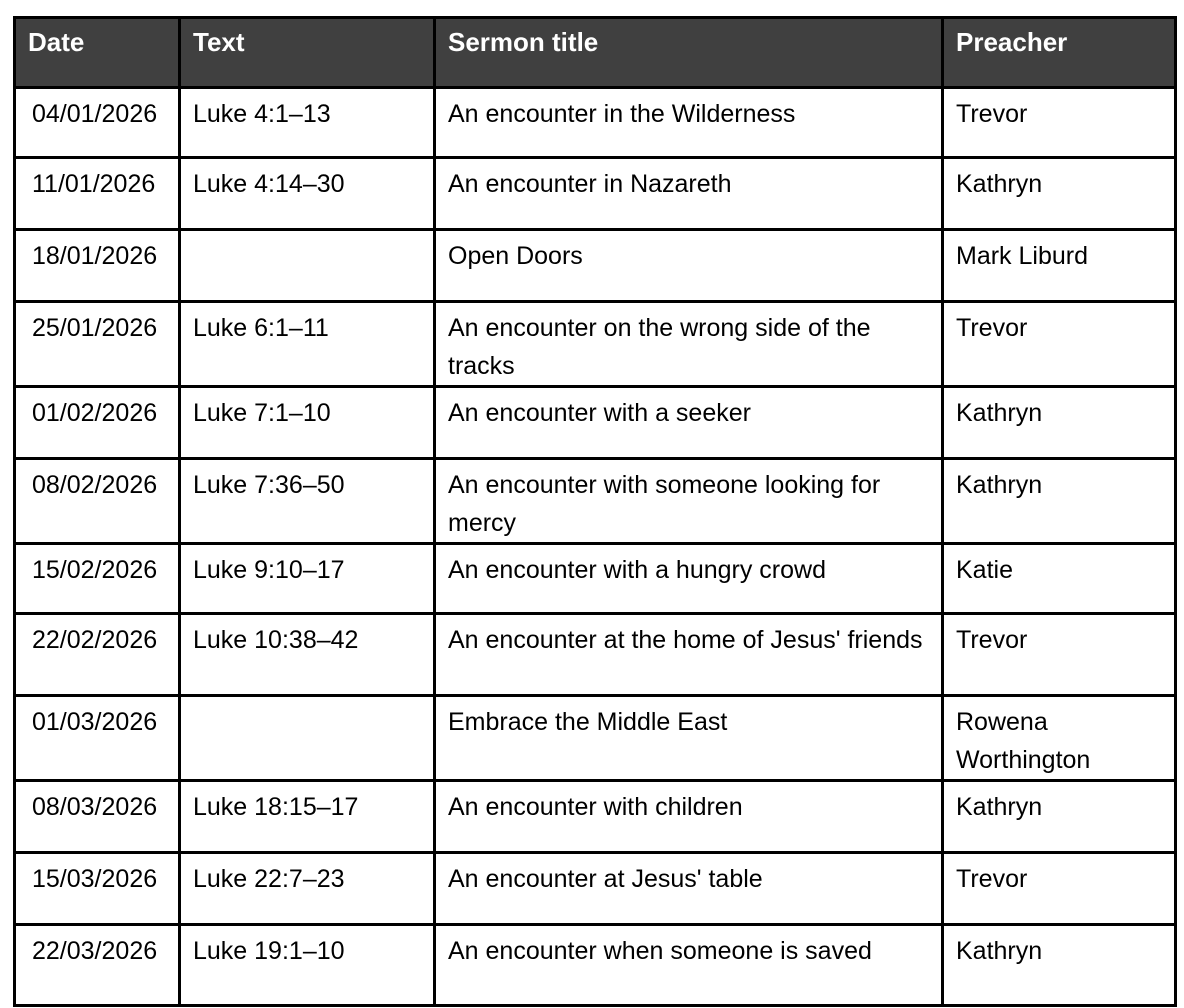  Describe the element at coordinates (688, 52) in the screenshot. I see `header-sermon-title: Sermon title` at that location.